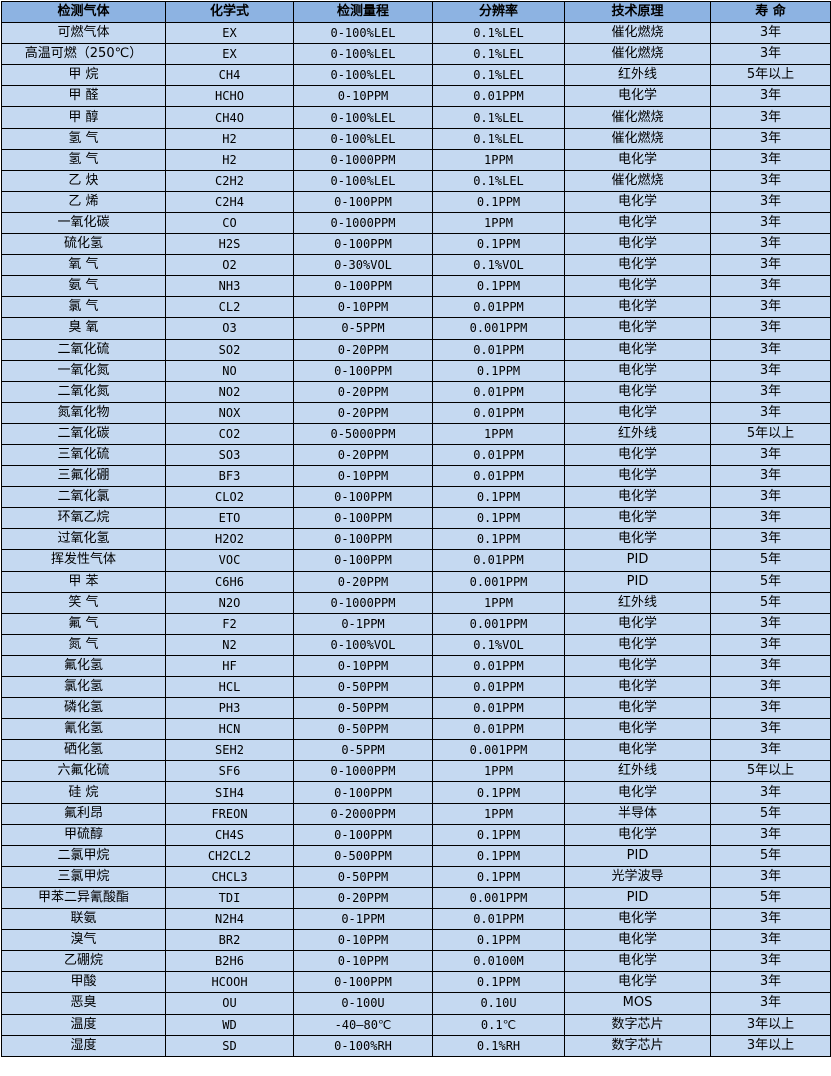  I want to click on cell-gas: 一氧化碳, so click(83, 223).